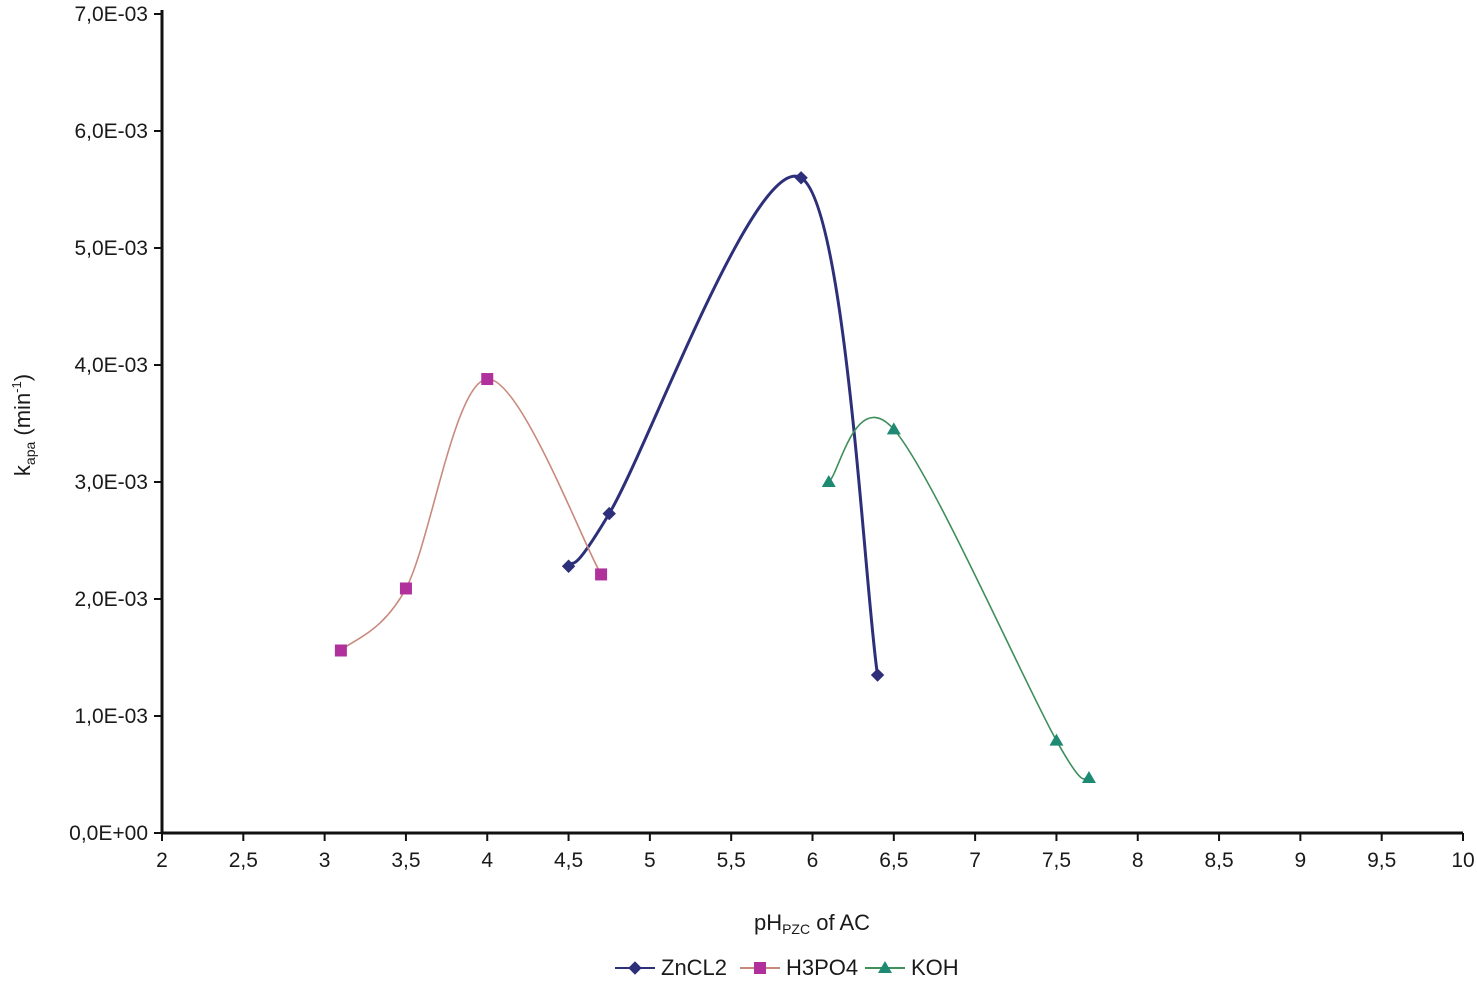  I want to click on legend: ZnCL2 H3PO4 KOH, so click(787, 967).